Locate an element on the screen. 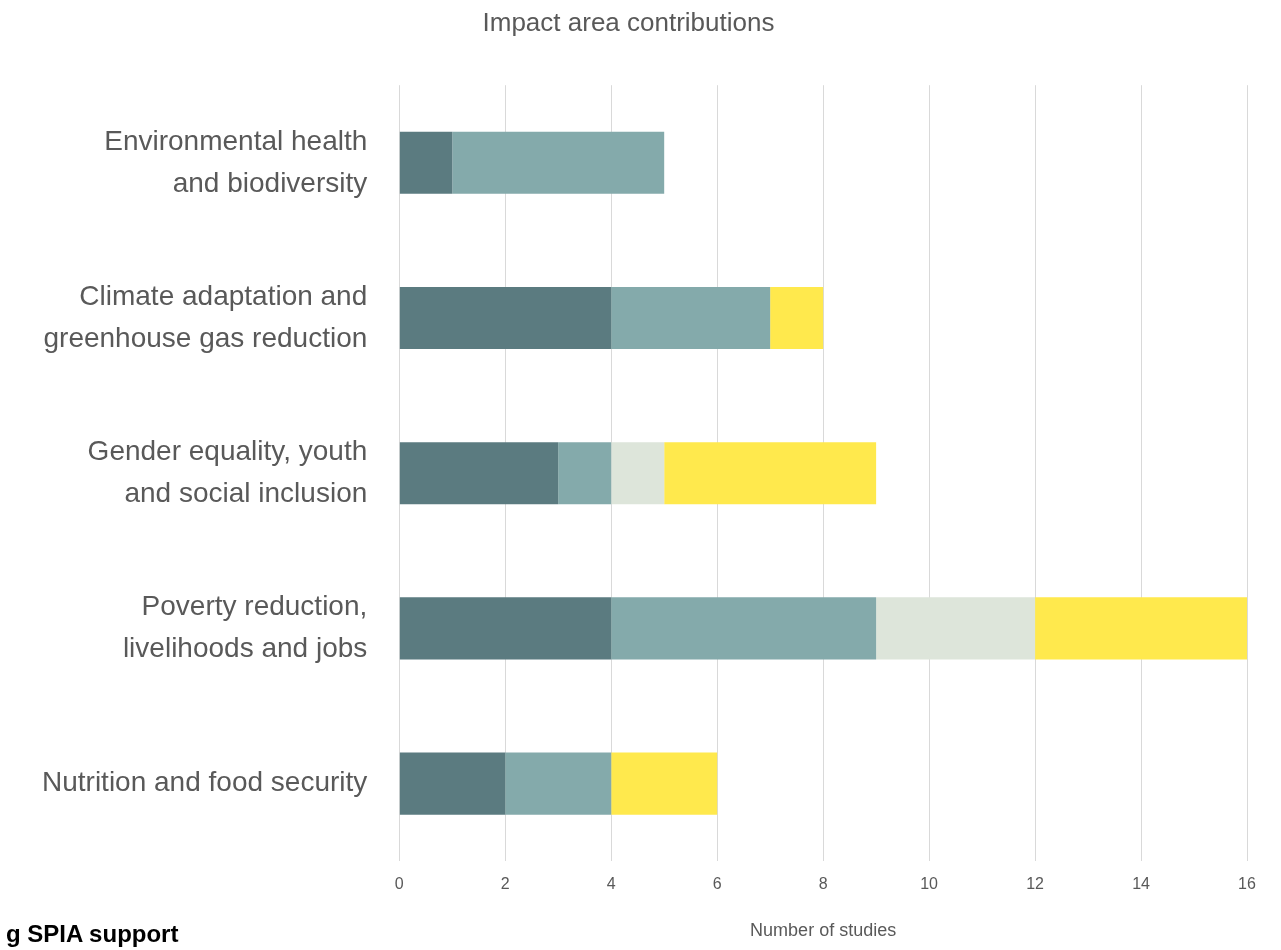 The width and height of the screenshot is (1281, 950). x-tick-label: 0 is located at coordinates (399, 884).